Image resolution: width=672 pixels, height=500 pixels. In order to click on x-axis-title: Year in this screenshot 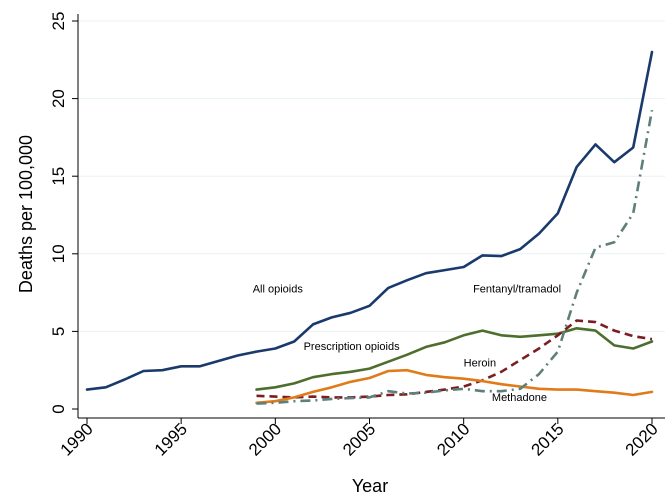, I will do `click(370, 486)`.